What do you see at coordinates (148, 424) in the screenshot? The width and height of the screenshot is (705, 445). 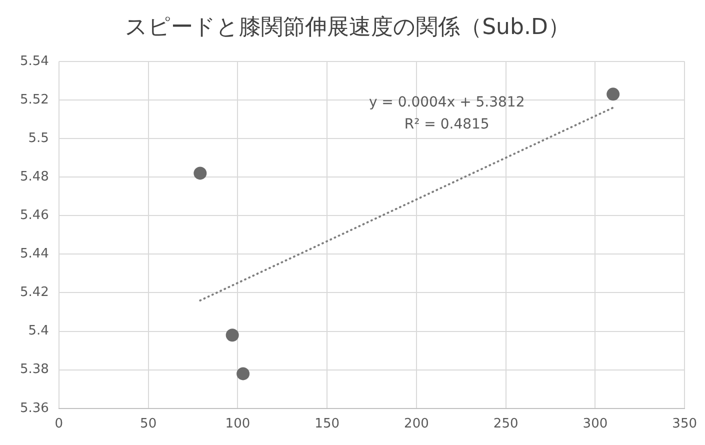 I see `x-tick-label: 50` at bounding box center [148, 424].